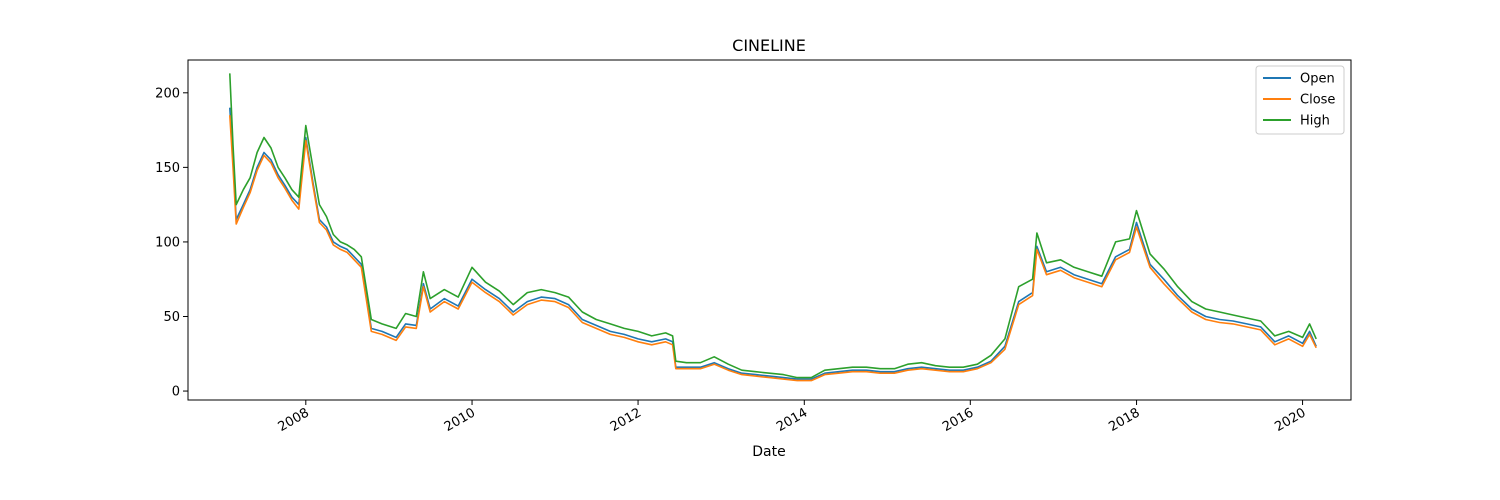 The height and width of the screenshot is (500, 1500). What do you see at coordinates (171, 317) in the screenshot?
I see `y-tick-label: 50` at bounding box center [171, 317].